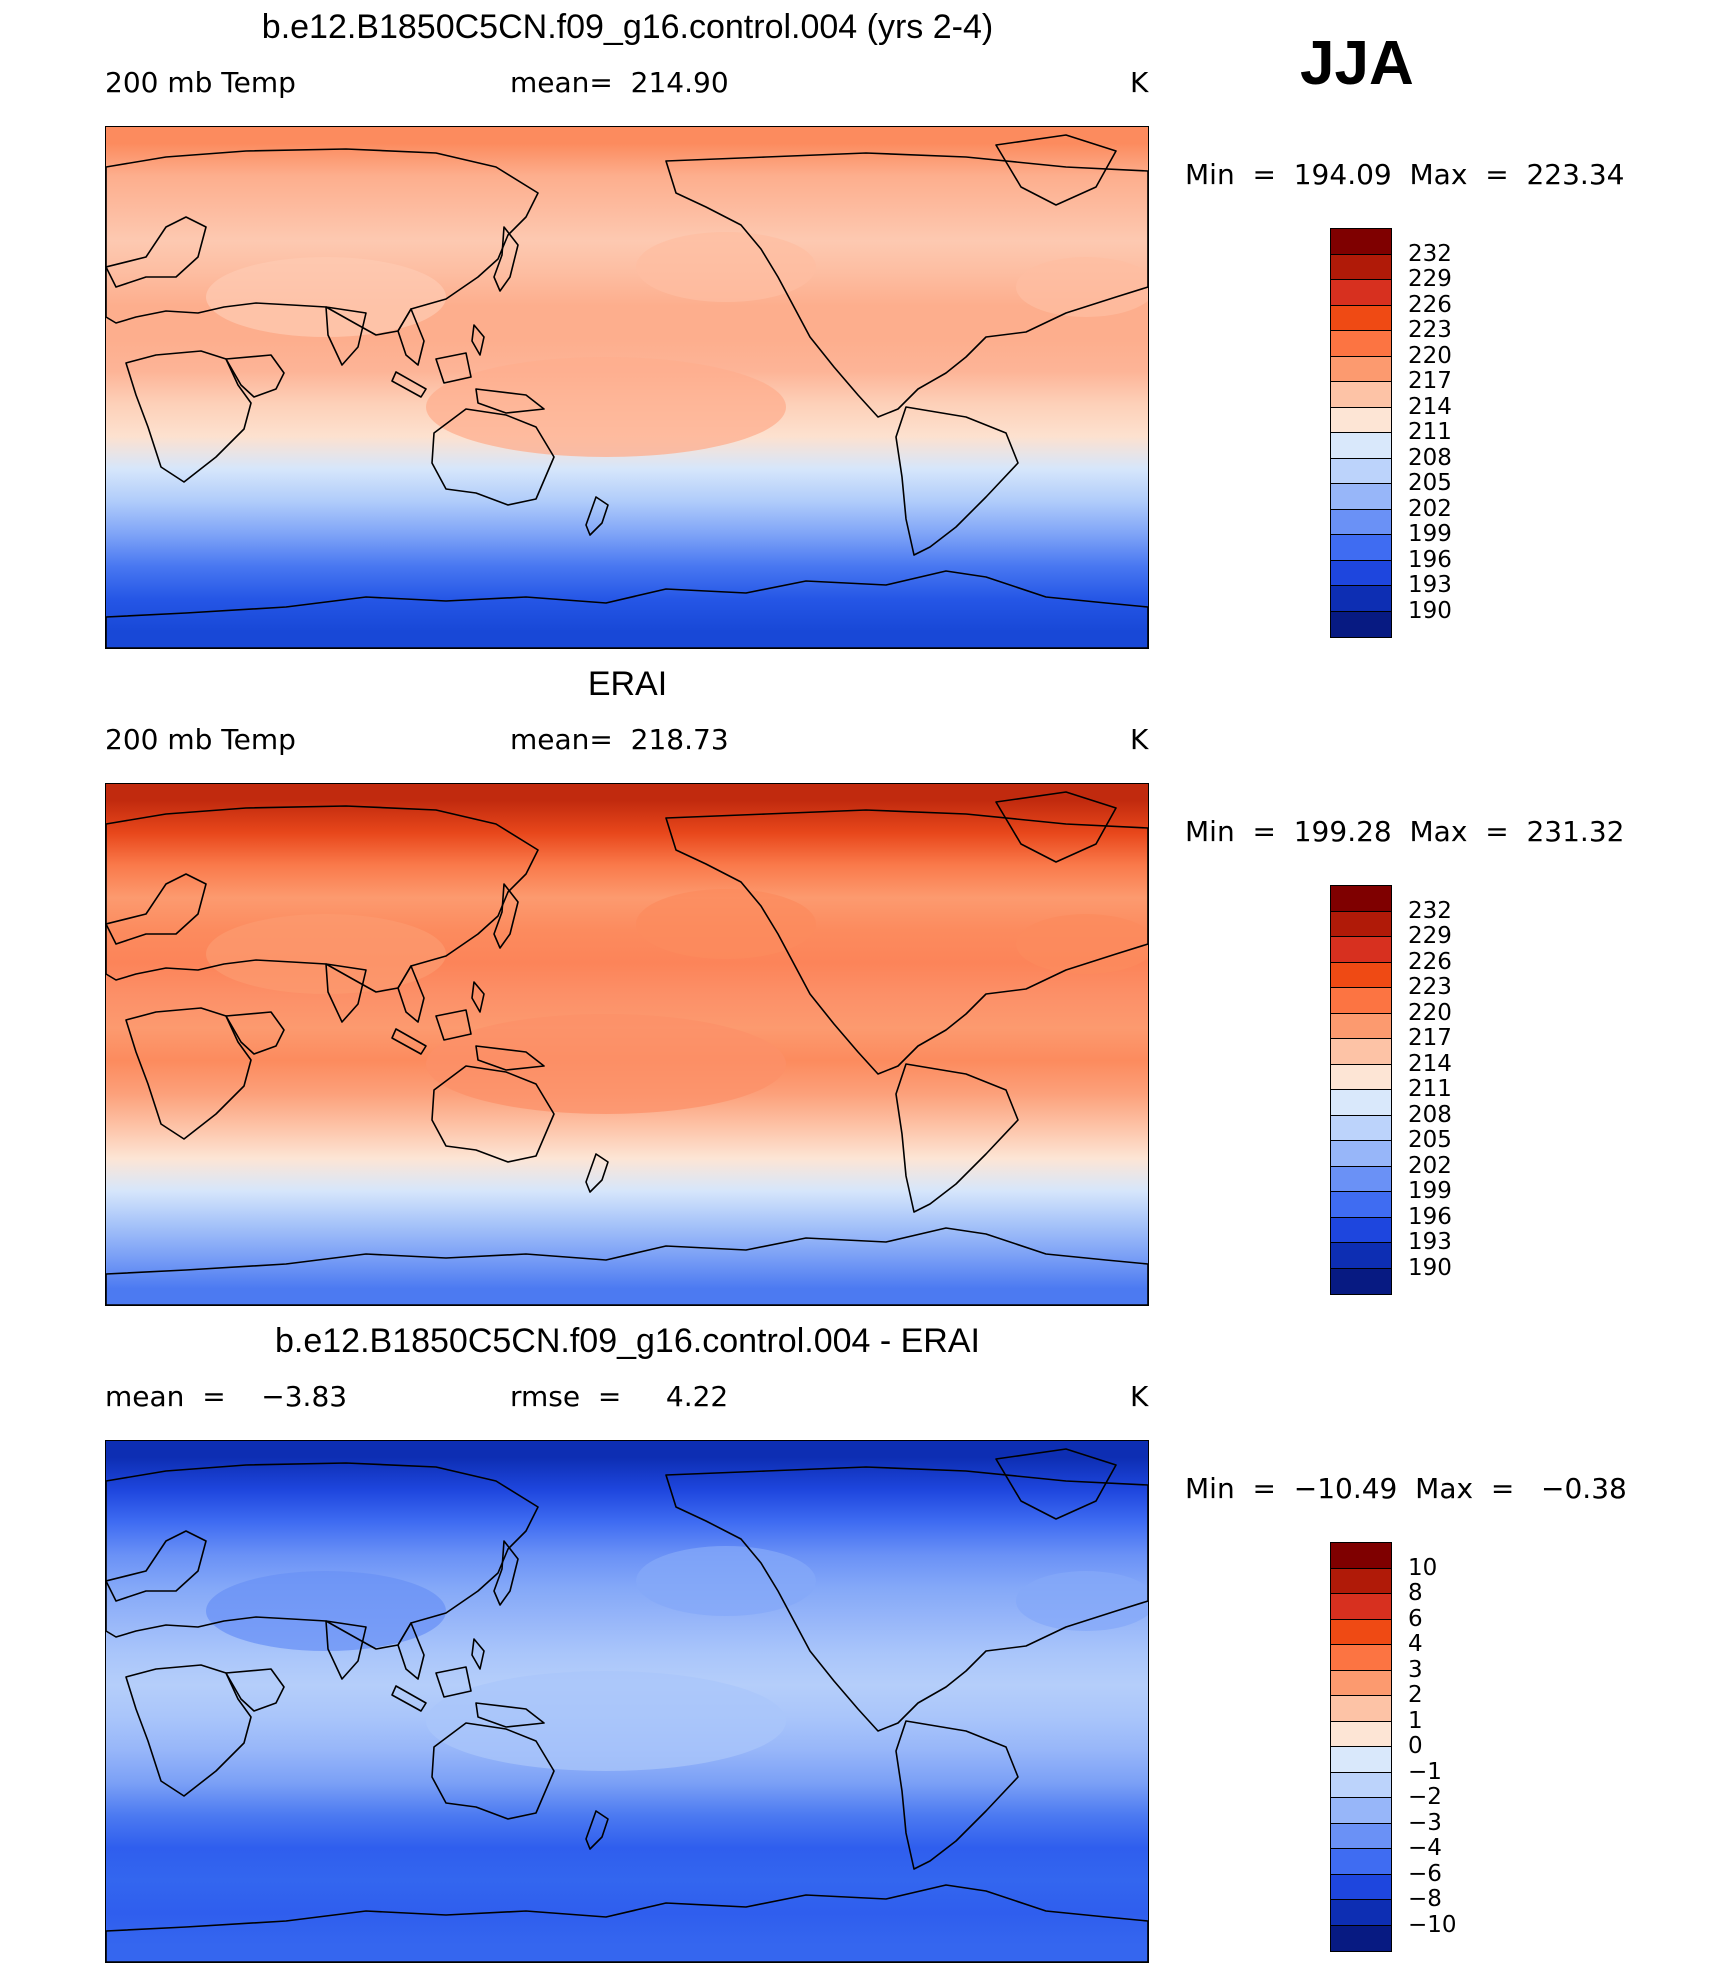 This screenshot has height=1969, width=1710. What do you see at coordinates (1425, 1822) in the screenshot?
I see `colorbar-label: −3` at bounding box center [1425, 1822].